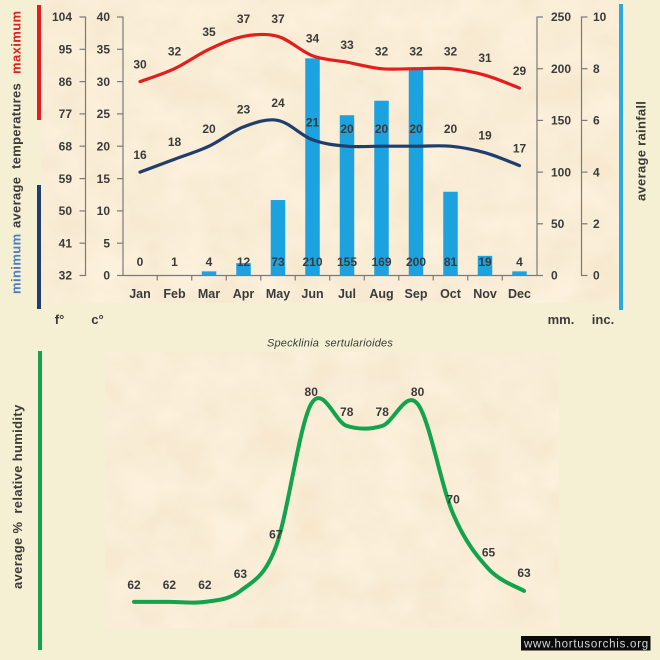 This screenshot has width=660, height=660. Describe the element at coordinates (312, 294) in the screenshot. I see `svg-text: Jun` at that location.